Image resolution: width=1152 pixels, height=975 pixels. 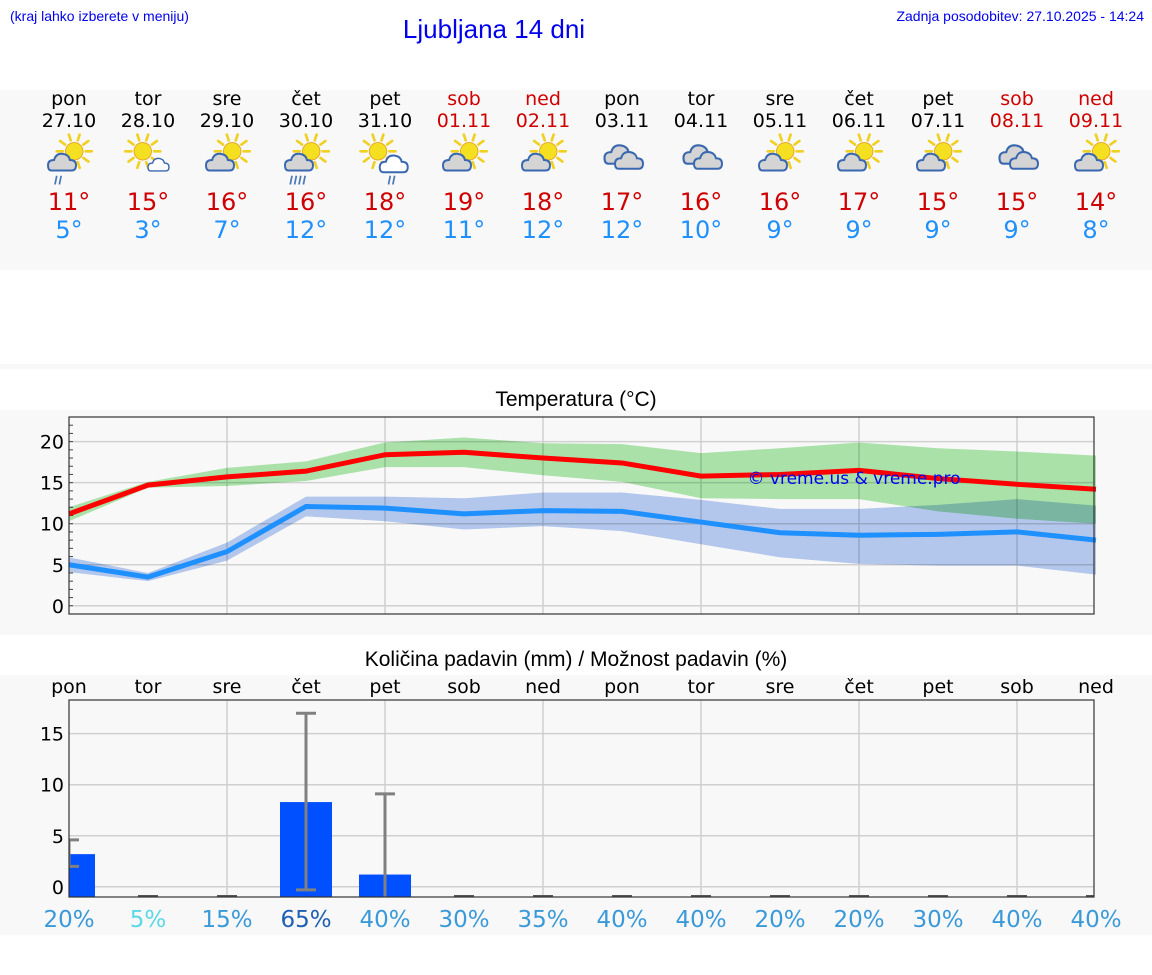 I want to click on day-forecast: ned 09.11 14° 8°, so click(x=1096, y=178).